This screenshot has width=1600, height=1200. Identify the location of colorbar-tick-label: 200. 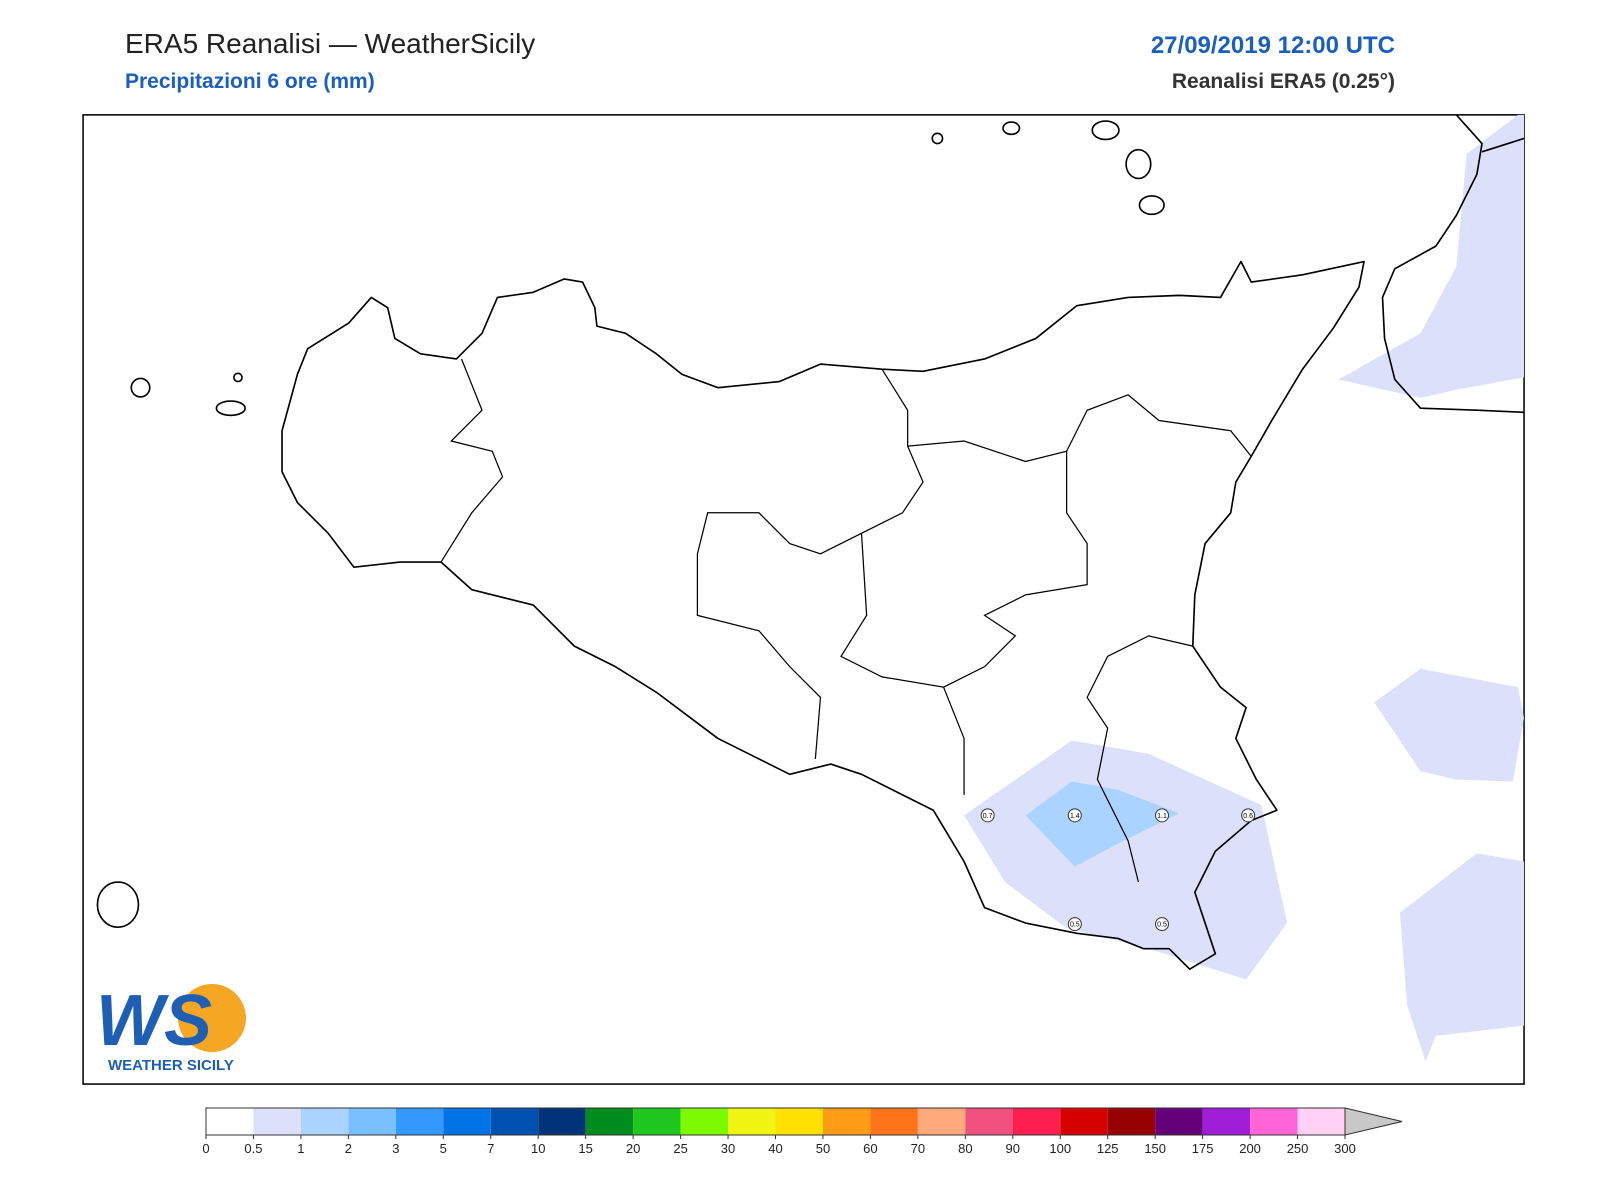
(1250, 1148).